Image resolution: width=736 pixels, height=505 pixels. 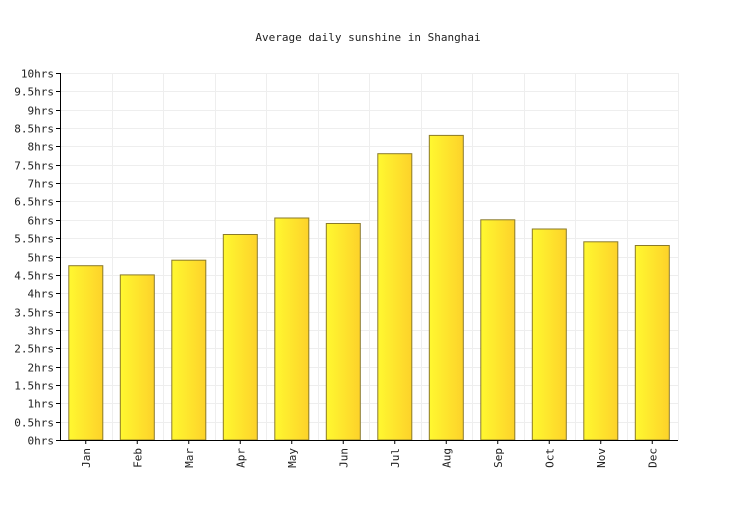 What do you see at coordinates (41, 221) in the screenshot?
I see `y-tick-label: 6hrs` at bounding box center [41, 221].